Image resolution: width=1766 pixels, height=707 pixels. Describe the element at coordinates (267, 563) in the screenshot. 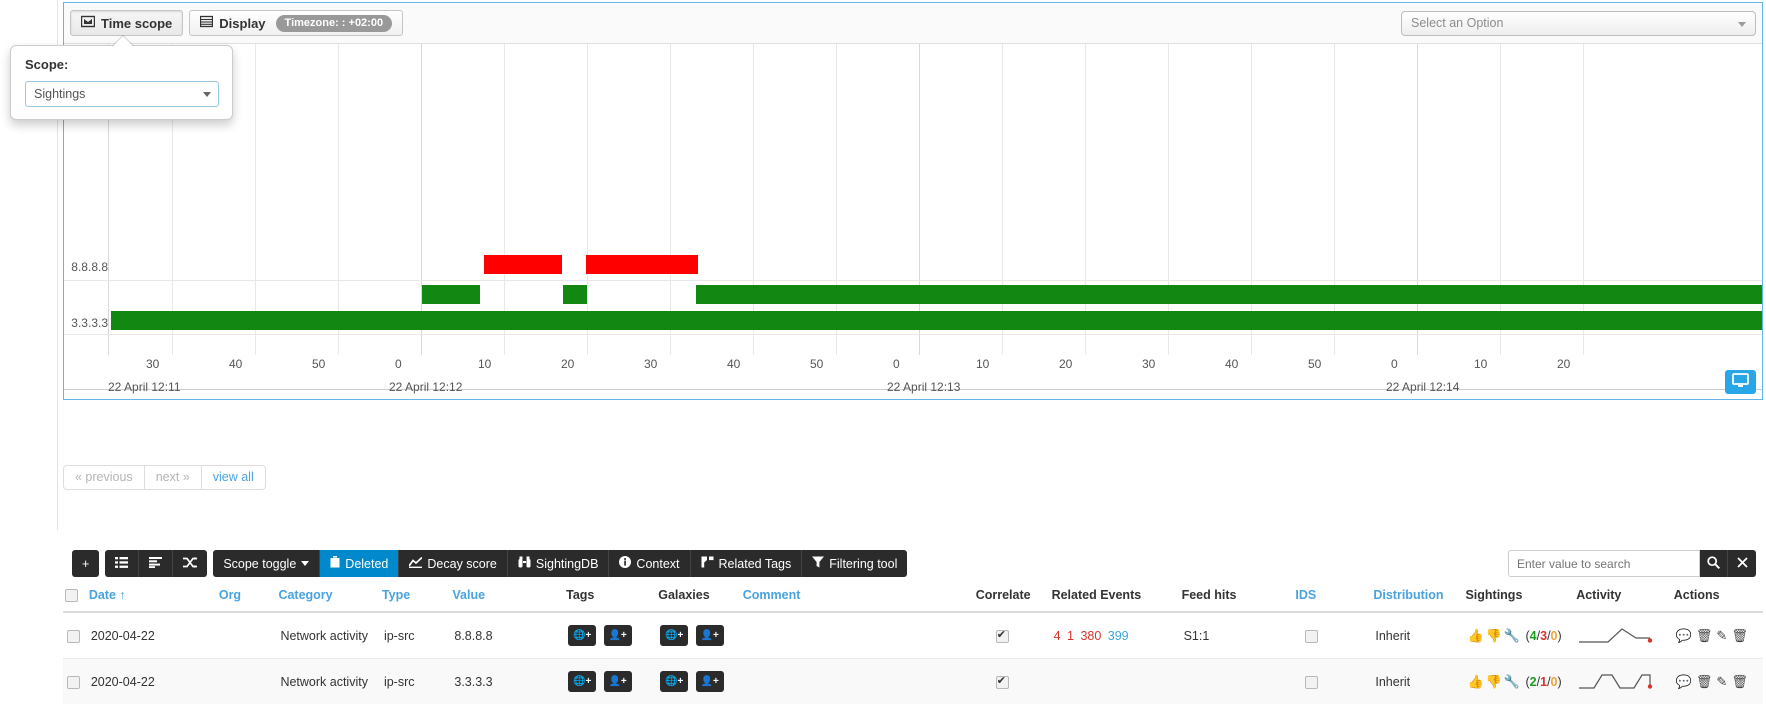

I see `scope-toggle-button: Scope toggle` at that location.